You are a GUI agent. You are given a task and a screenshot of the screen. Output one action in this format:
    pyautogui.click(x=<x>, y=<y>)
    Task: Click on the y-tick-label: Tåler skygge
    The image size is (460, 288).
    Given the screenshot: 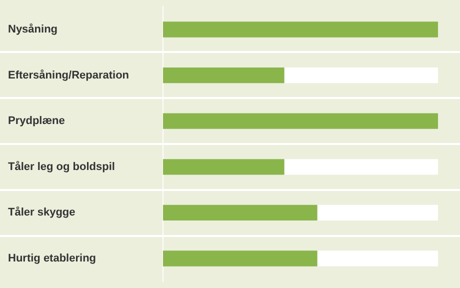 What is the action you would take?
    pyautogui.click(x=42, y=212)
    